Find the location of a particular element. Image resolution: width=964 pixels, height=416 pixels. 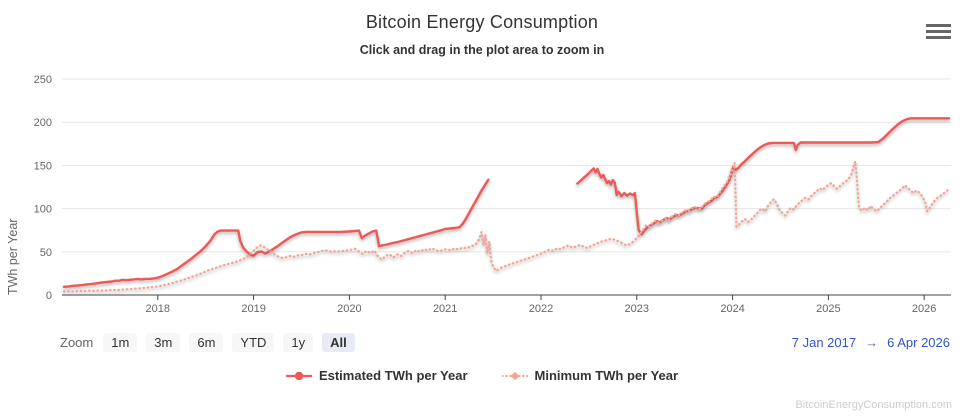

range-date-from: 7 Jan 2017 is located at coordinates (824, 342).